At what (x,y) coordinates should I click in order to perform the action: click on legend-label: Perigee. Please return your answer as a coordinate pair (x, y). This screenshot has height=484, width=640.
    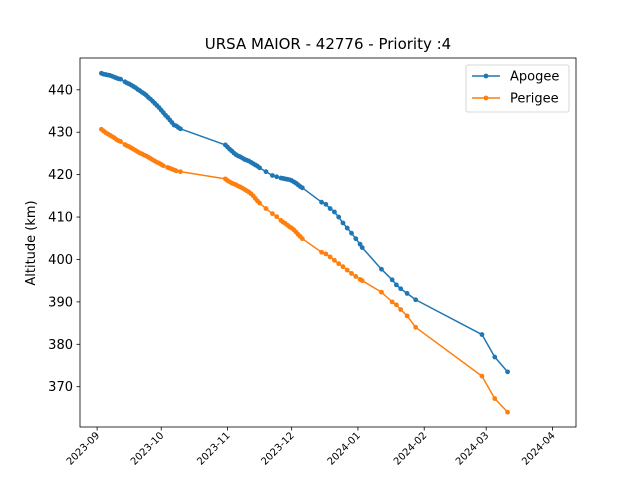
    Looking at the image, I should click on (534, 99).